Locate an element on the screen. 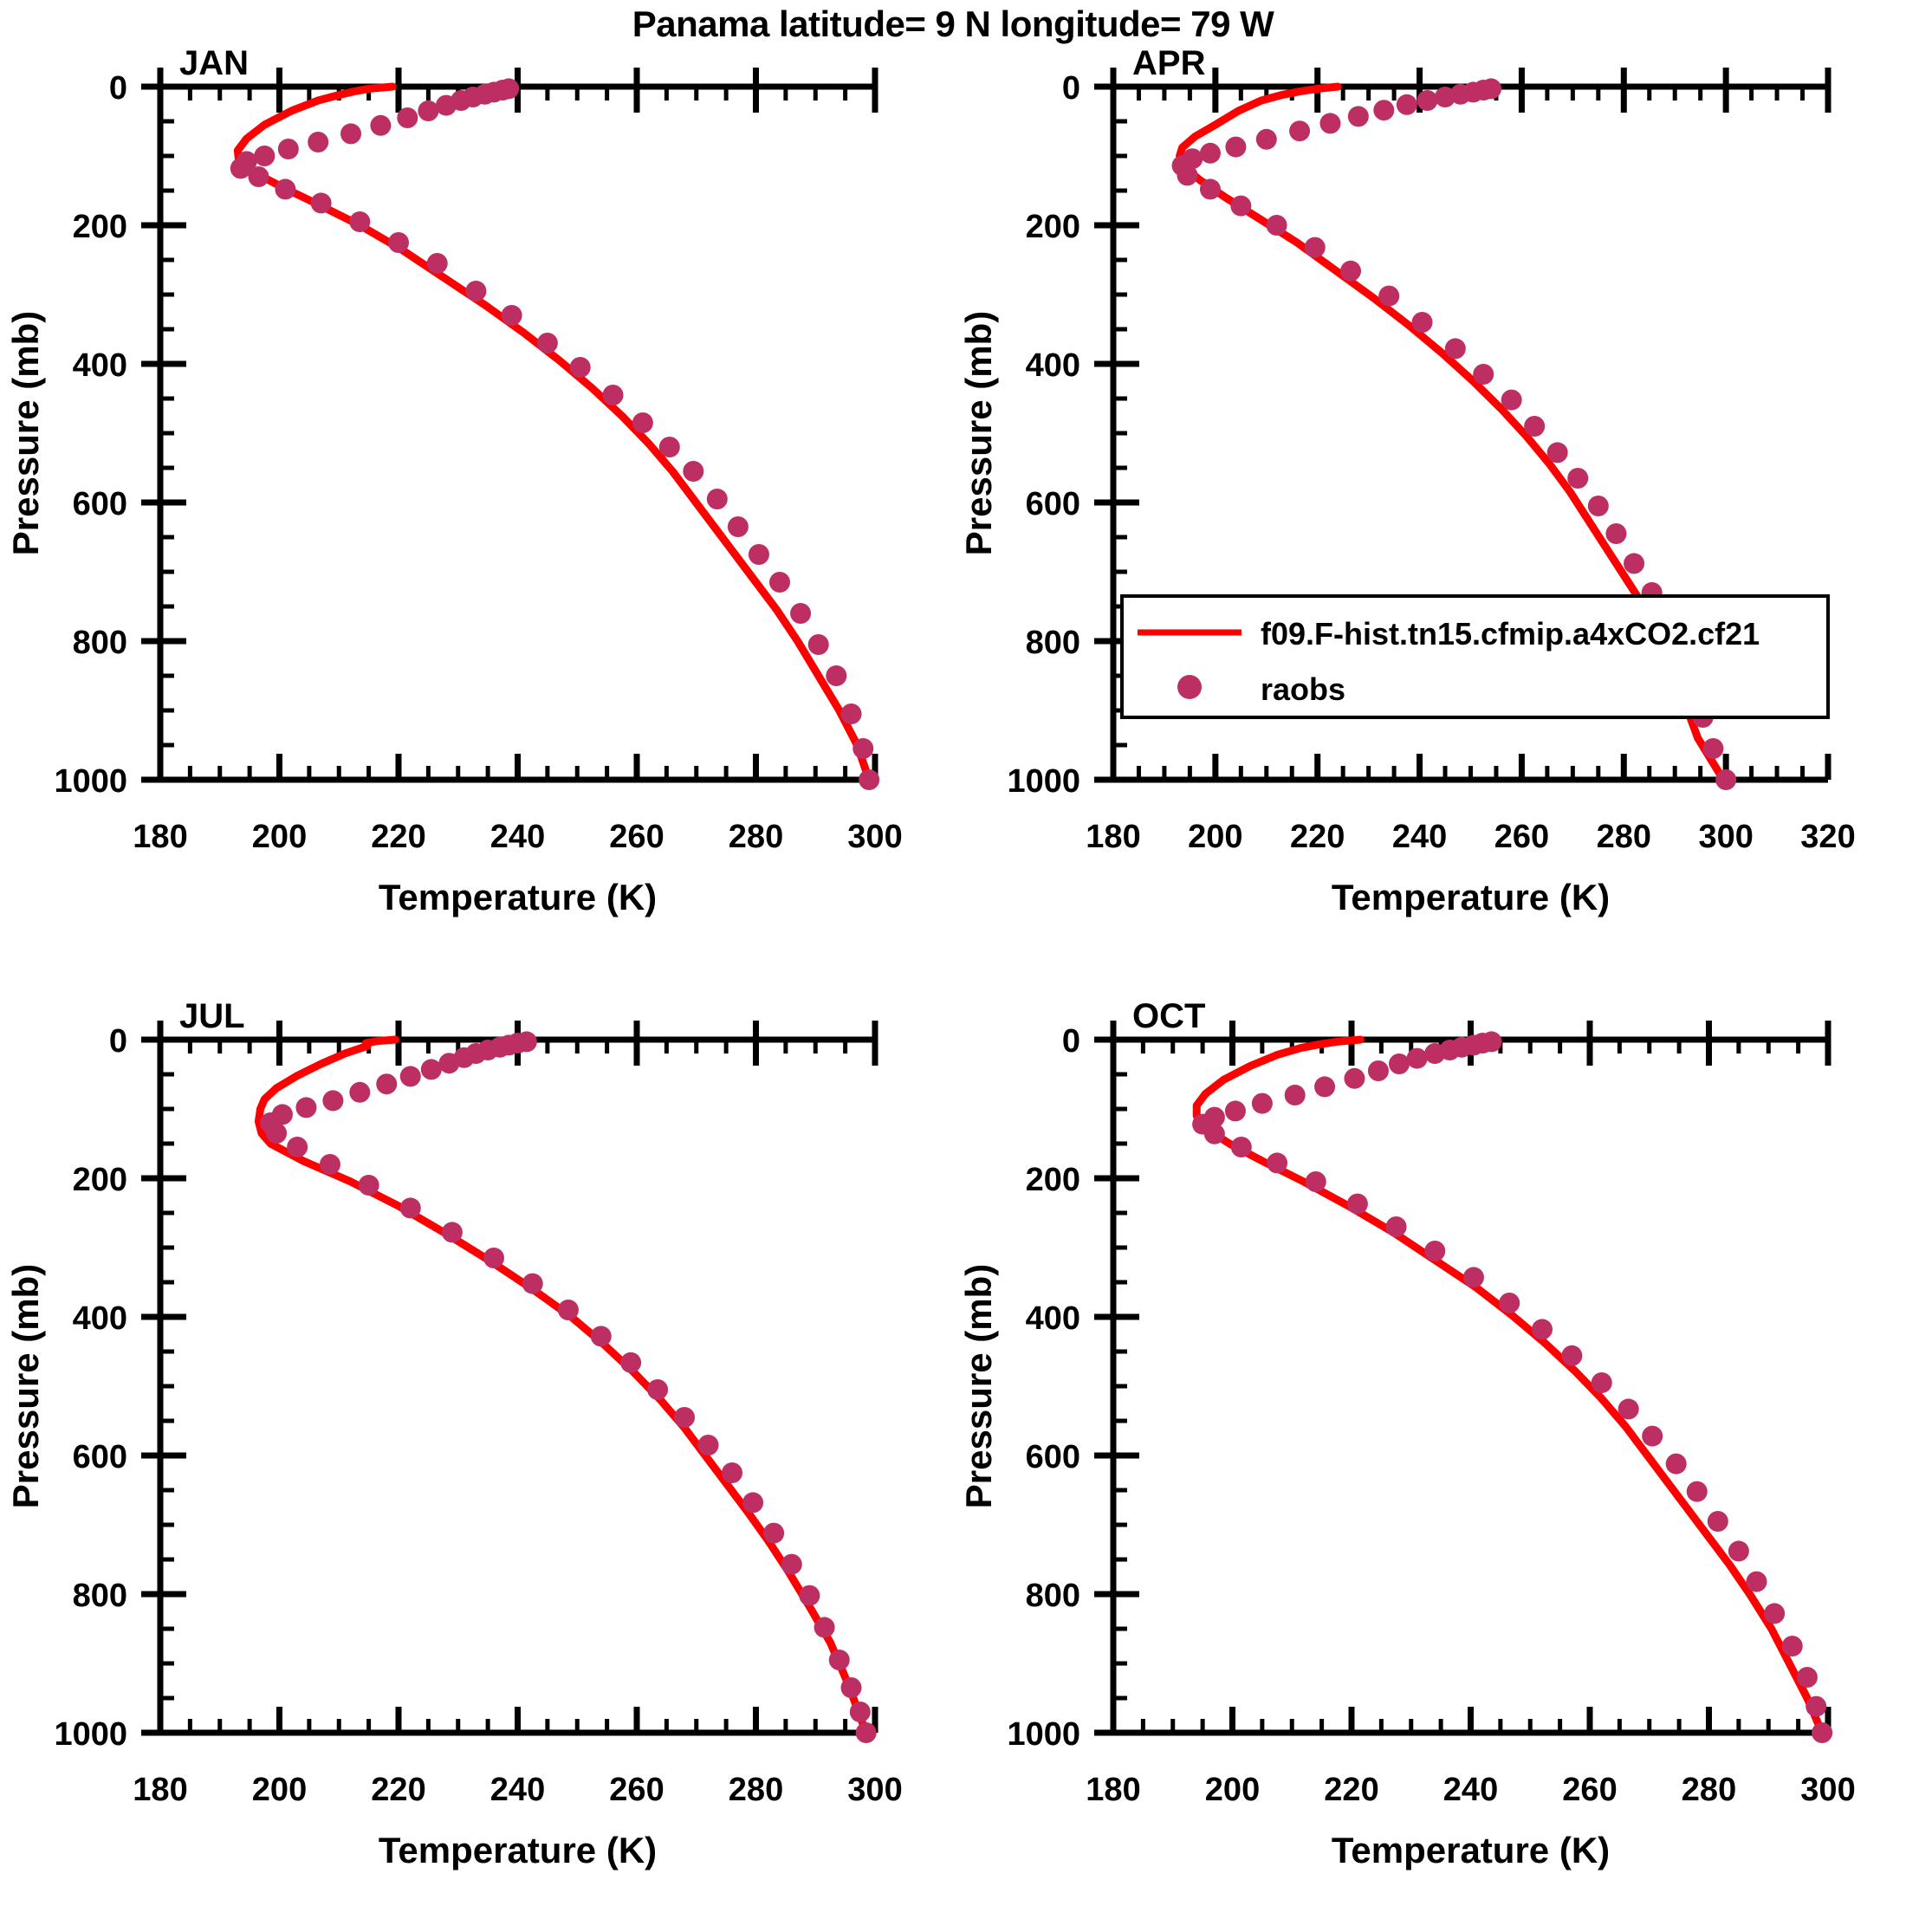 The height and width of the screenshot is (1932, 1906). x-tick-label: 320 is located at coordinates (1827, 837).